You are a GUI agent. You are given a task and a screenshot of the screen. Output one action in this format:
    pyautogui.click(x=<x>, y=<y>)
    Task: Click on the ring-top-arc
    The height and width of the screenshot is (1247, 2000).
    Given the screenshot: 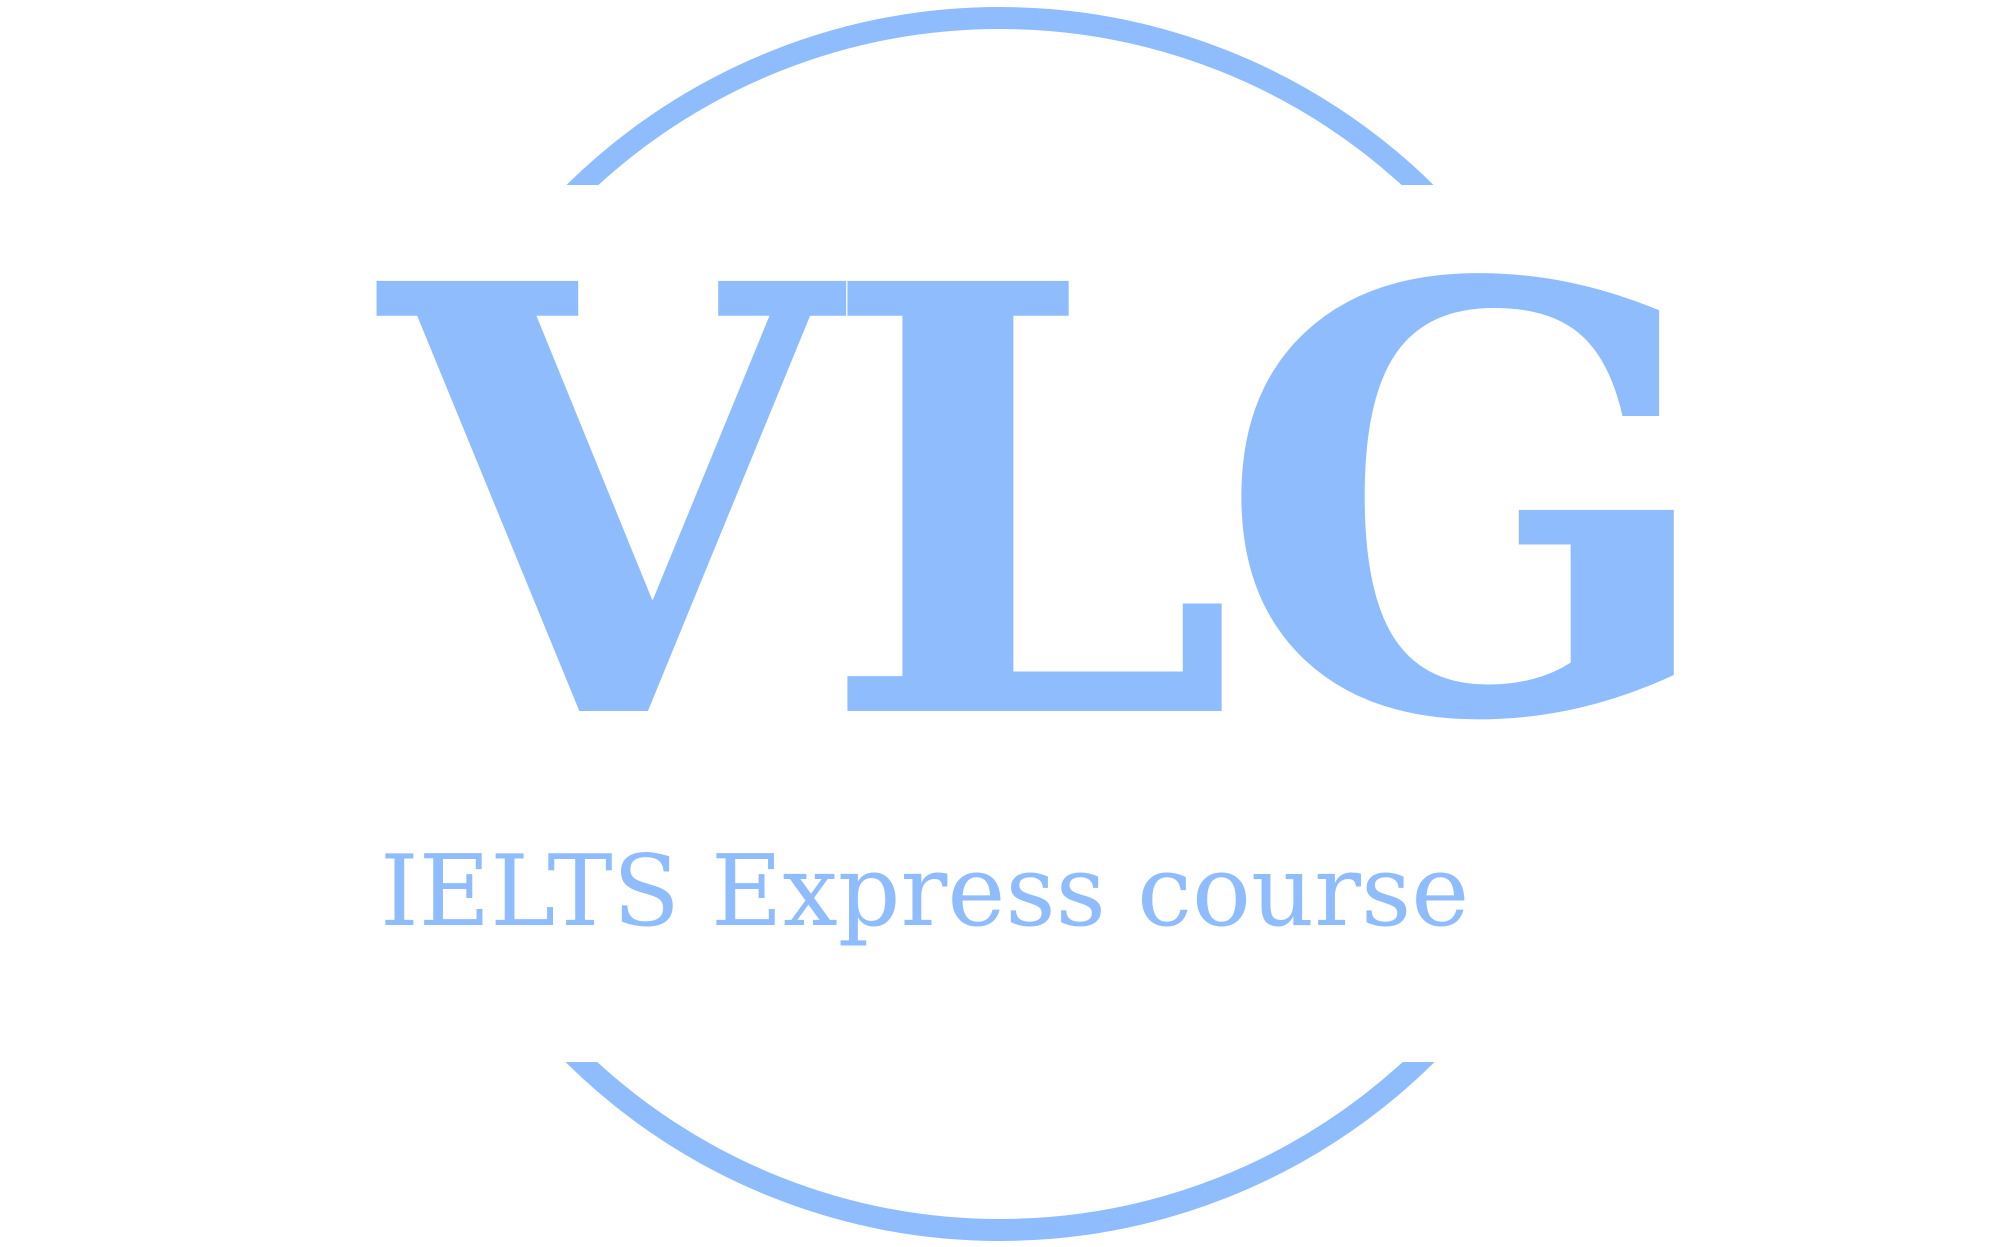 What is the action you would take?
    pyautogui.click(x=1000, y=96)
    